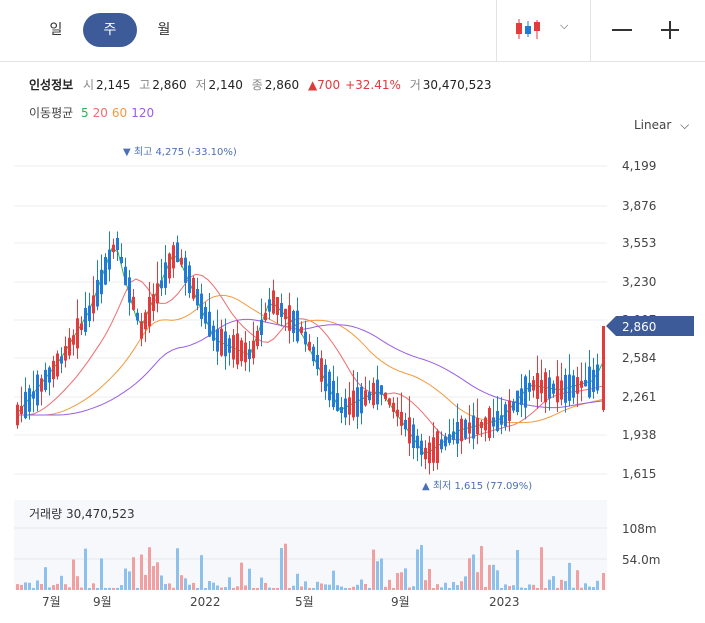 Image resolution: width=705 pixels, height=623 pixels. I want to click on candlestick-chart-type-icon, so click(528, 29).